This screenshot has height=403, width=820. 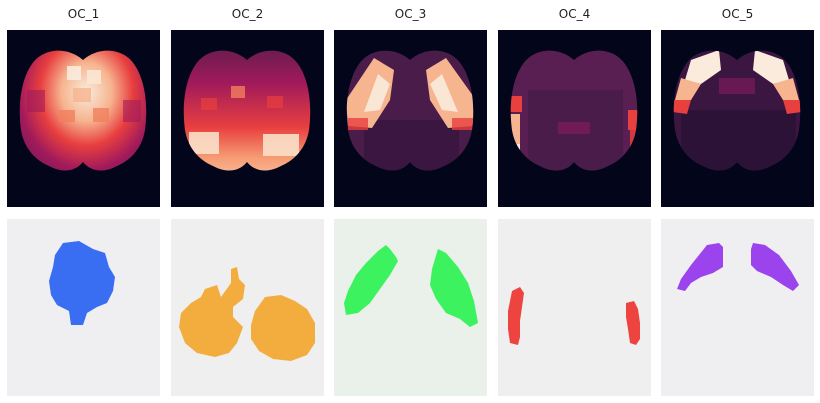 I want to click on column-title-oc3: OC_3, so click(x=410, y=14).